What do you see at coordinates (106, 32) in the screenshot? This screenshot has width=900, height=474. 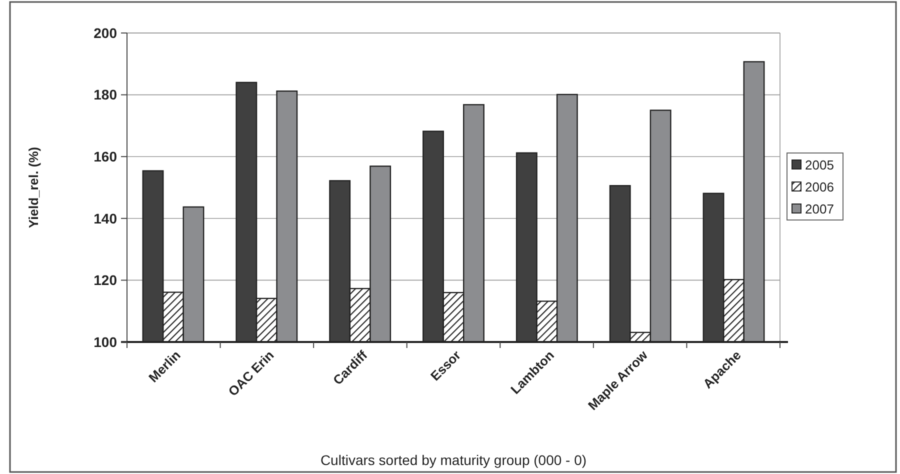 I see `y-tick-label: 200` at bounding box center [106, 32].